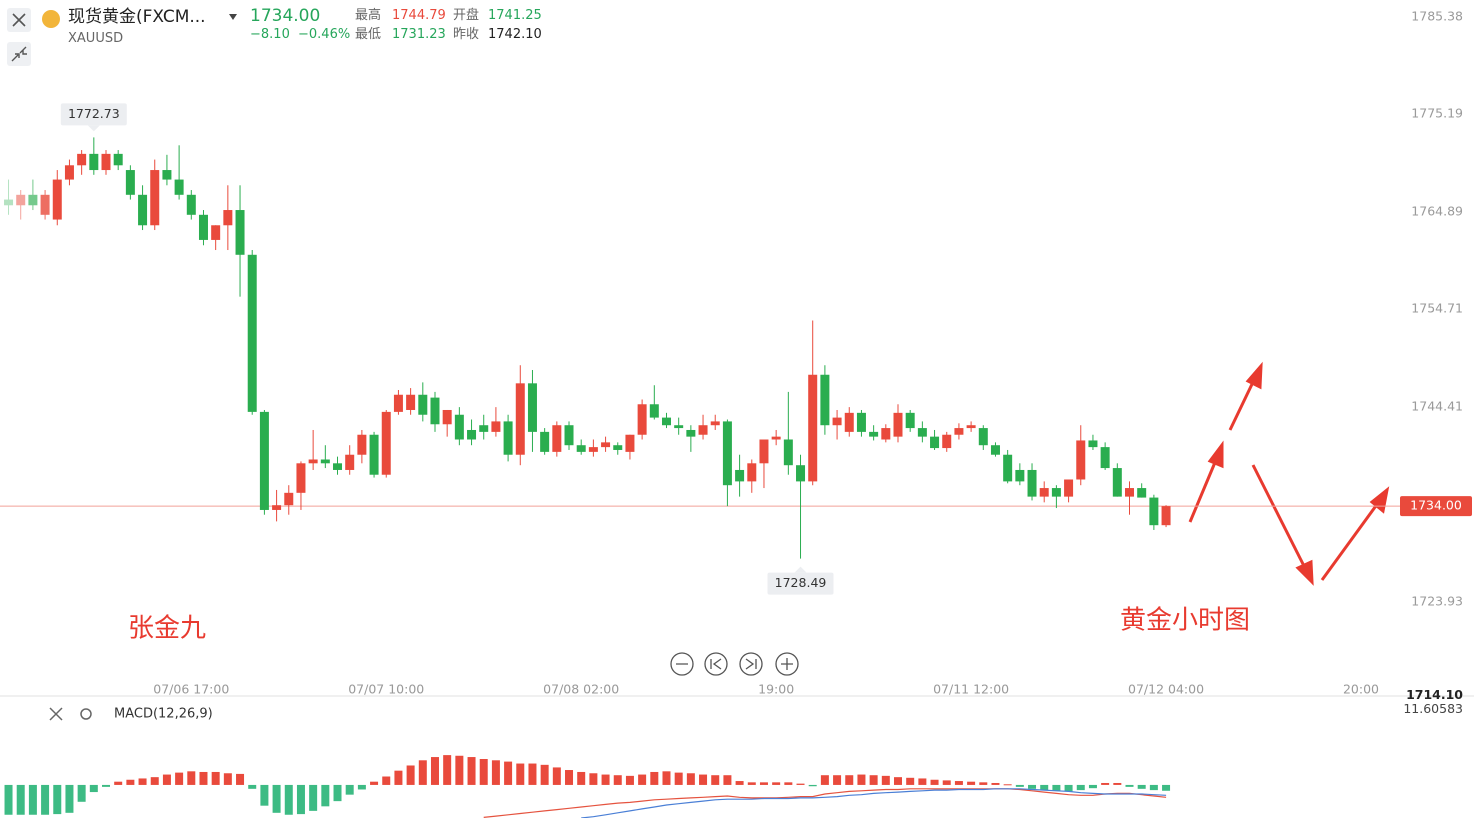 This screenshot has width=1474, height=818. I want to click on y-tick-label: 1775.19, so click(1437, 112).